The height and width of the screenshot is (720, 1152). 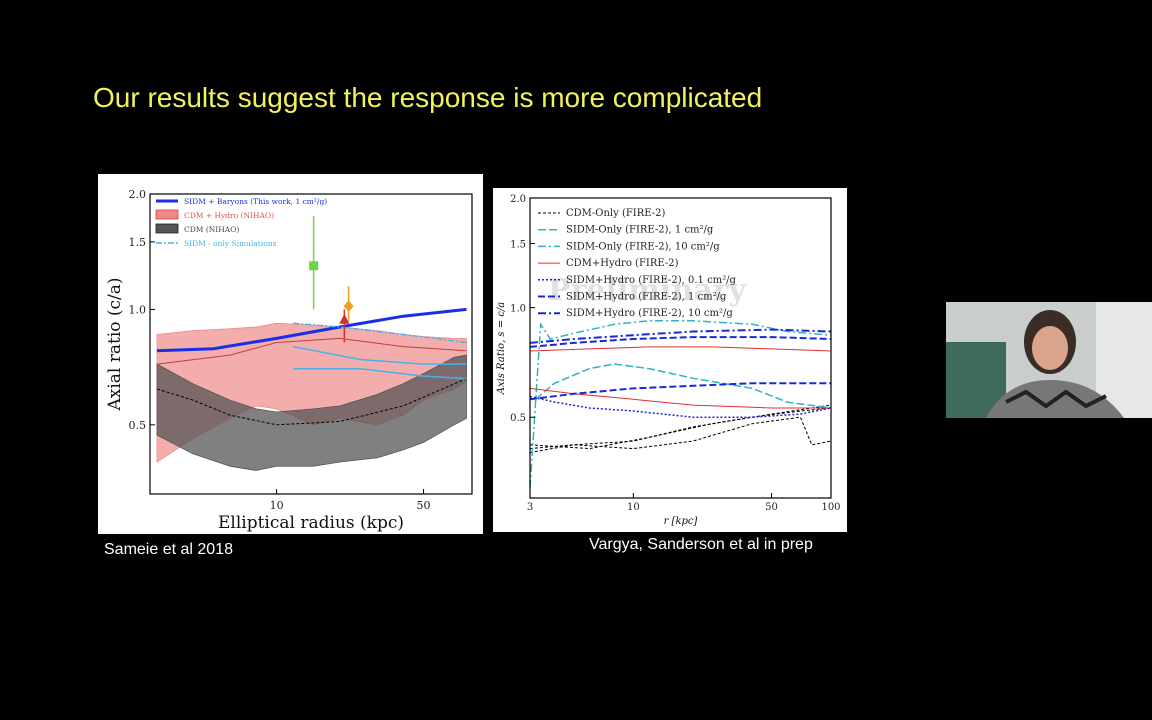 What do you see at coordinates (651, 280) in the screenshot?
I see `legend-label: SIDM+Hydro (FIRE-2), 0.1 cm²/g` at bounding box center [651, 280].